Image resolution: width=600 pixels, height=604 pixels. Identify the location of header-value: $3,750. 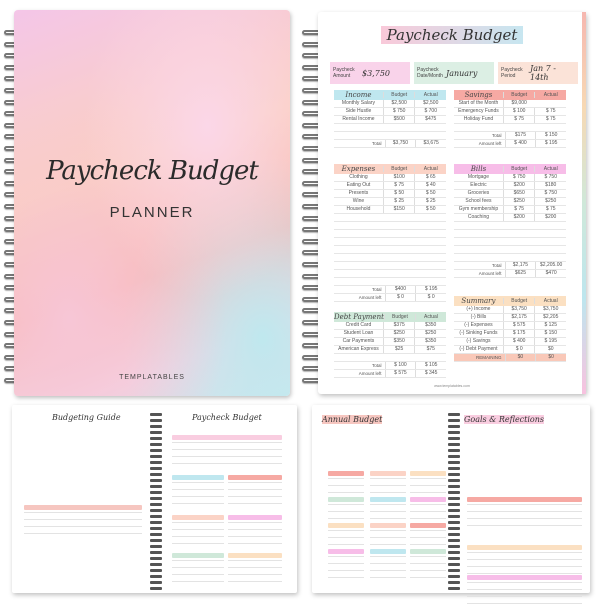
(376, 73).